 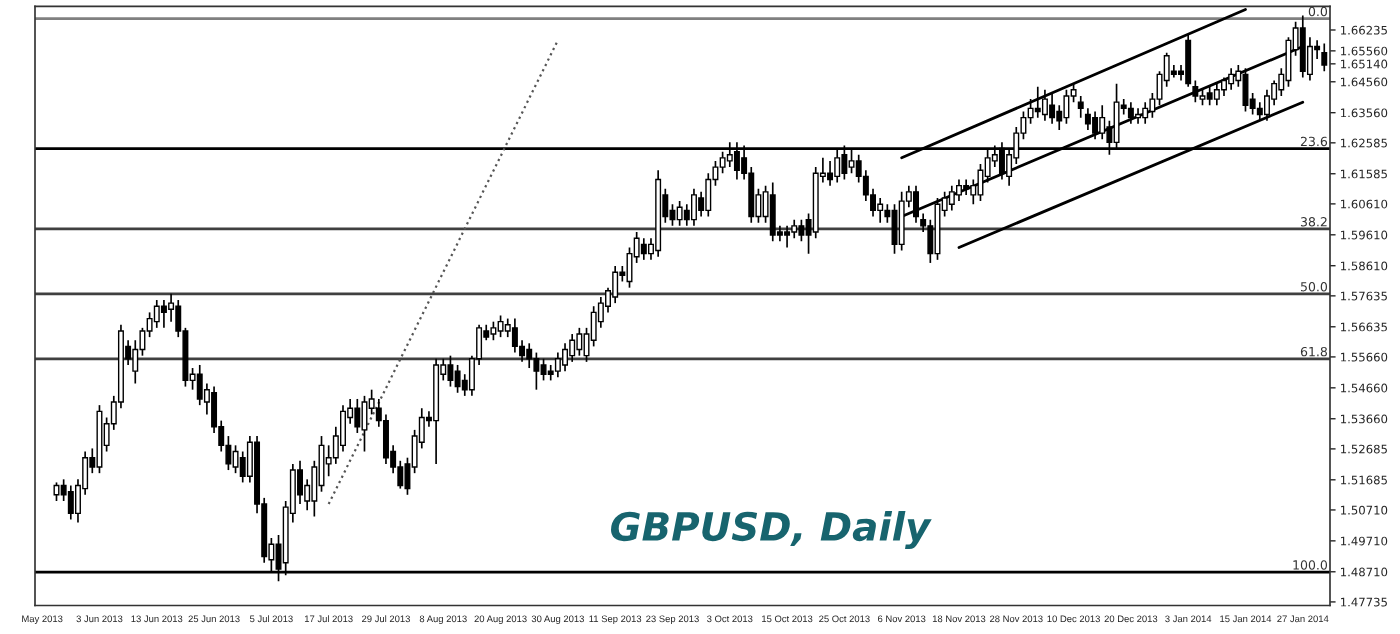 I want to click on text: GBPUSD, Daily, so click(x=771, y=530).